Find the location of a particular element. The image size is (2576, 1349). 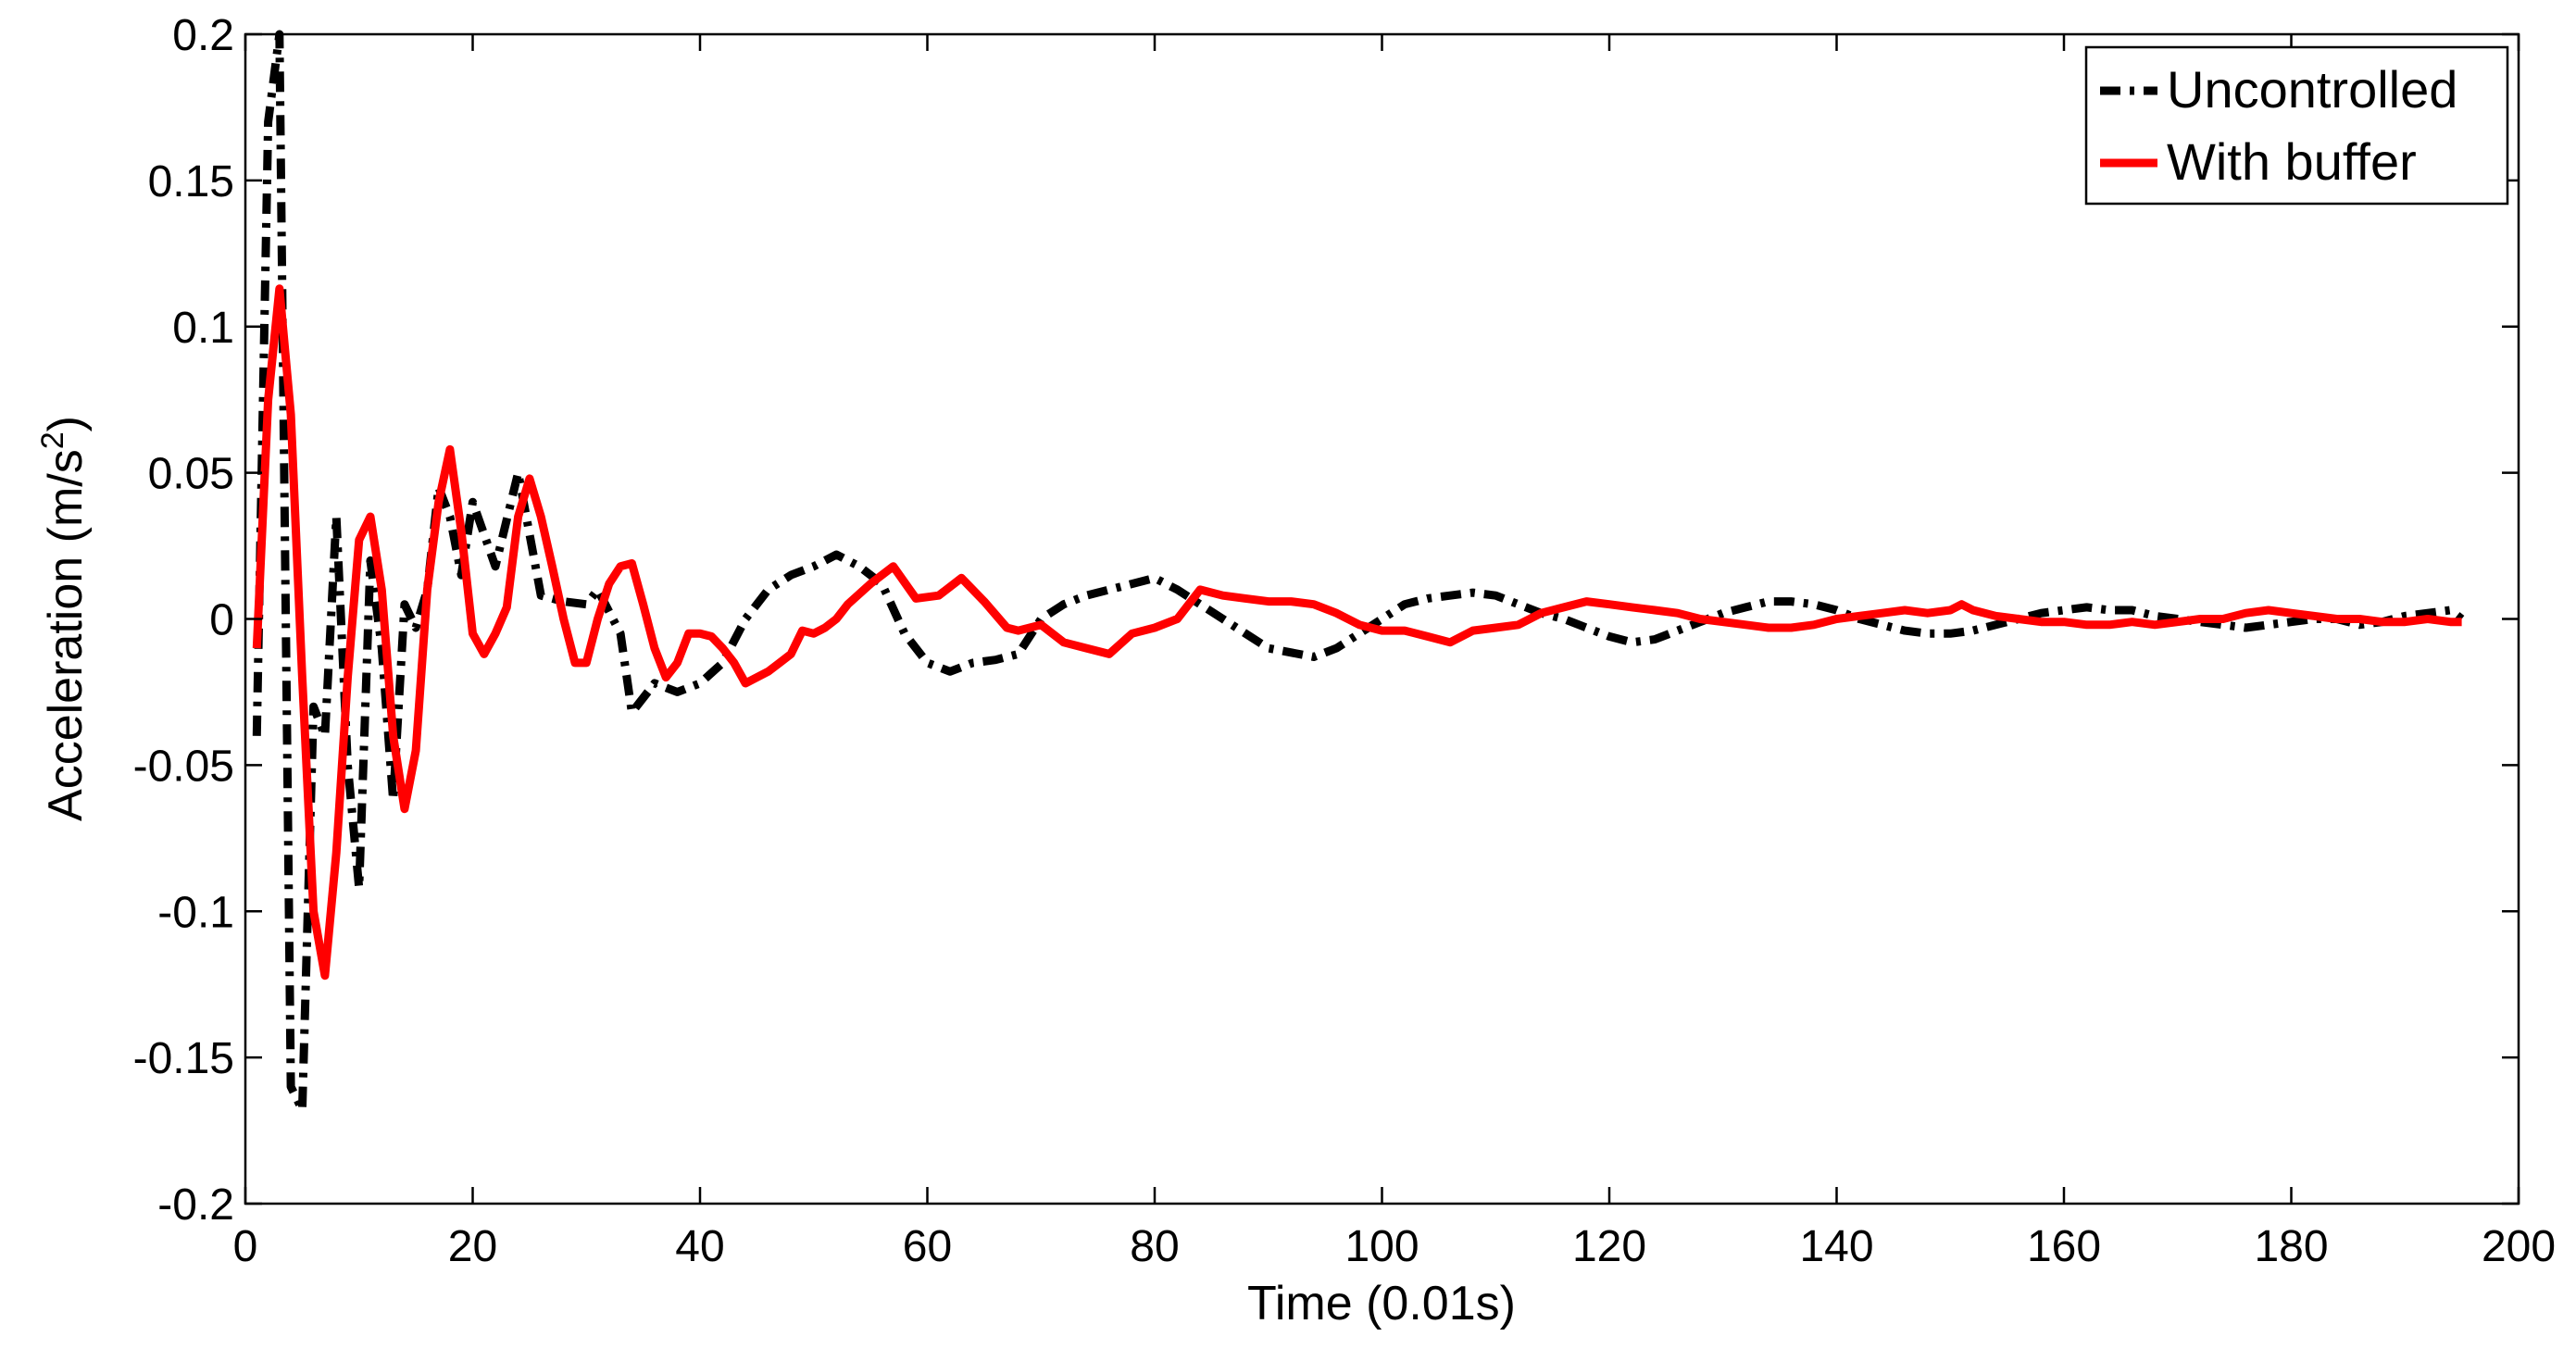

y-tick-labels: -0.2 -0.15 -0.1 -0.05 0 0.05 0.1 0.15 0.2 is located at coordinates (183, 620).